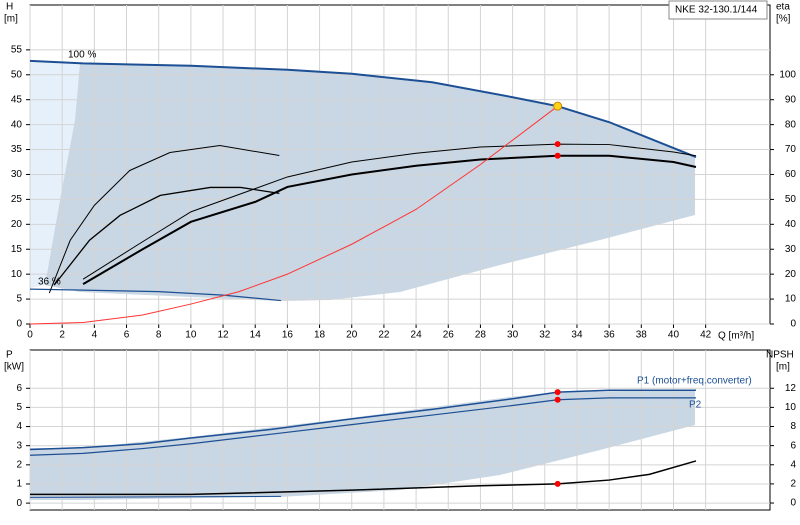 The image size is (800, 525). Describe the element at coordinates (288, 335) in the screenshot. I see `x-tick-label: 16` at that location.